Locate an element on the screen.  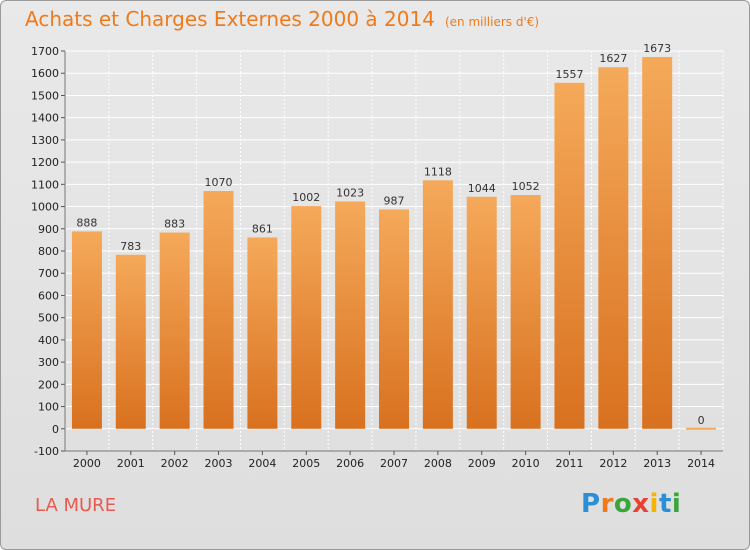
data-label-2010: 1052 is located at coordinates (526, 186).